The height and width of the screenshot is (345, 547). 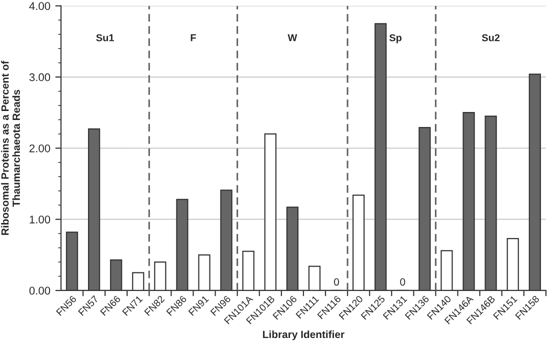 What do you see at coordinates (303, 335) in the screenshot?
I see `x-axis-title: Library Identifier` at bounding box center [303, 335].